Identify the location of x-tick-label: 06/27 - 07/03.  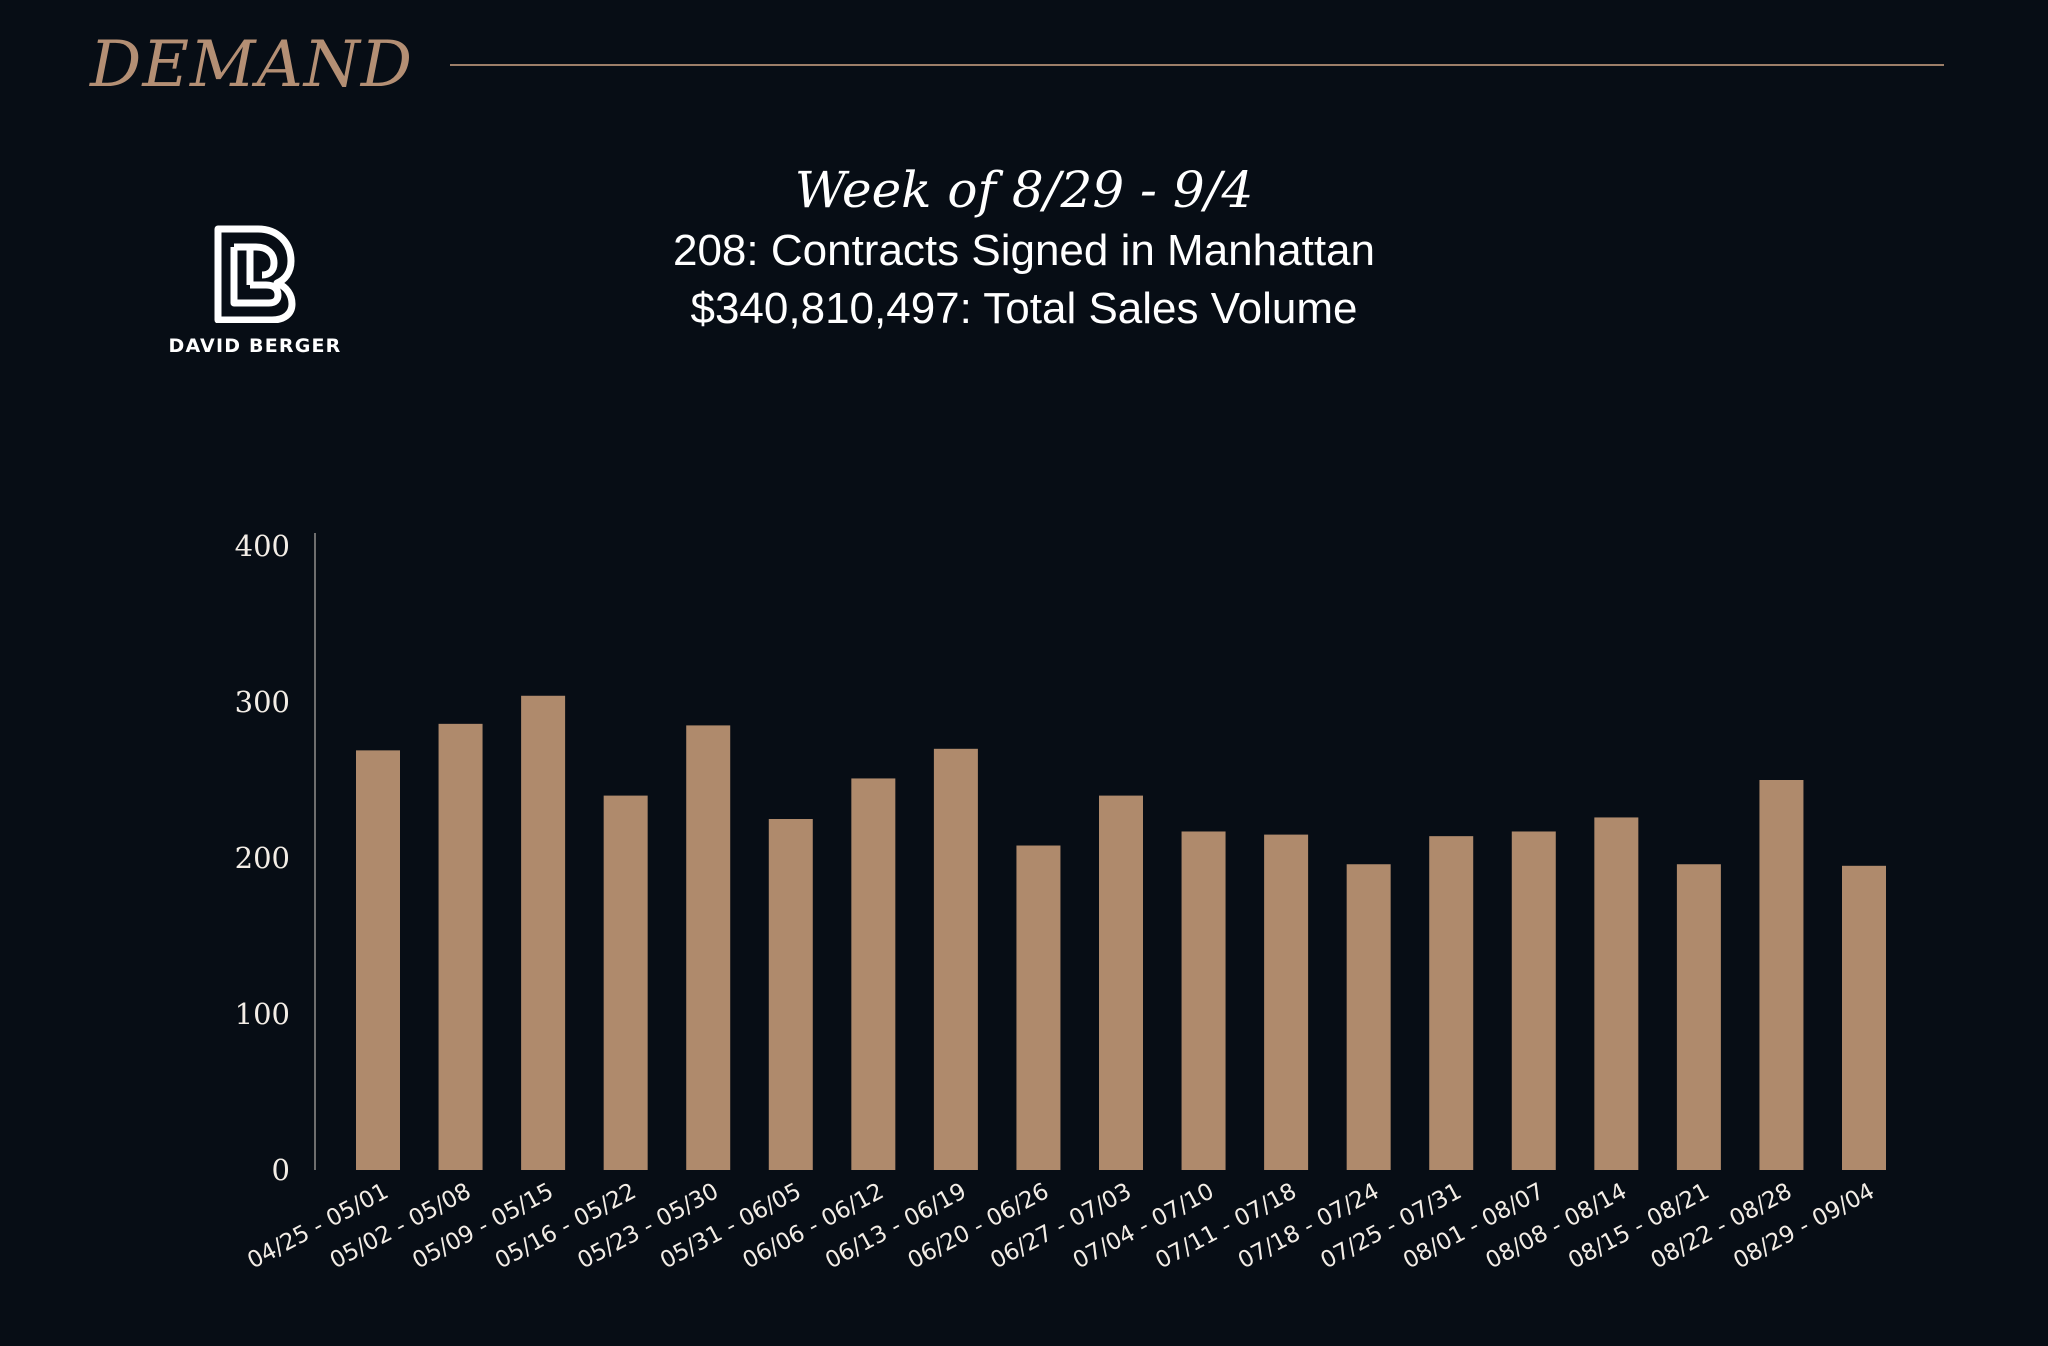
(1061, 1226).